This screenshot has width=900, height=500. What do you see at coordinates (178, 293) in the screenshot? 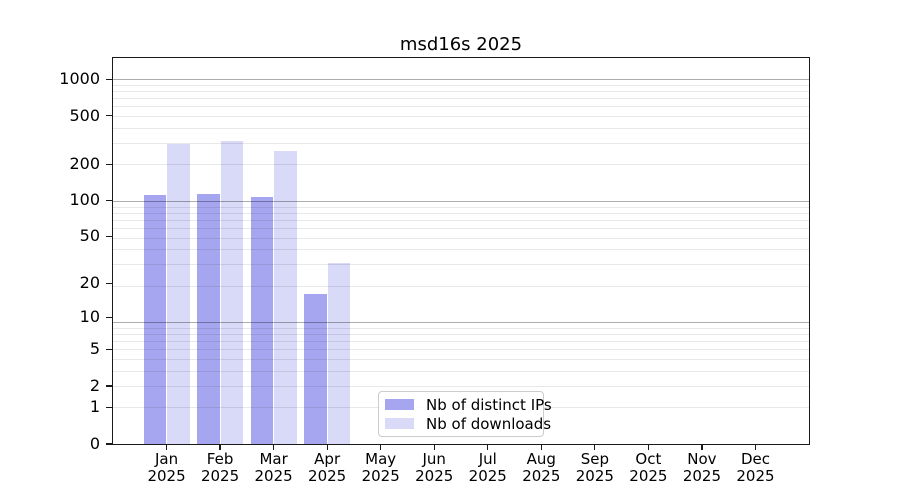
I see `bar-nb-of-downloads-jan` at bounding box center [178, 293].